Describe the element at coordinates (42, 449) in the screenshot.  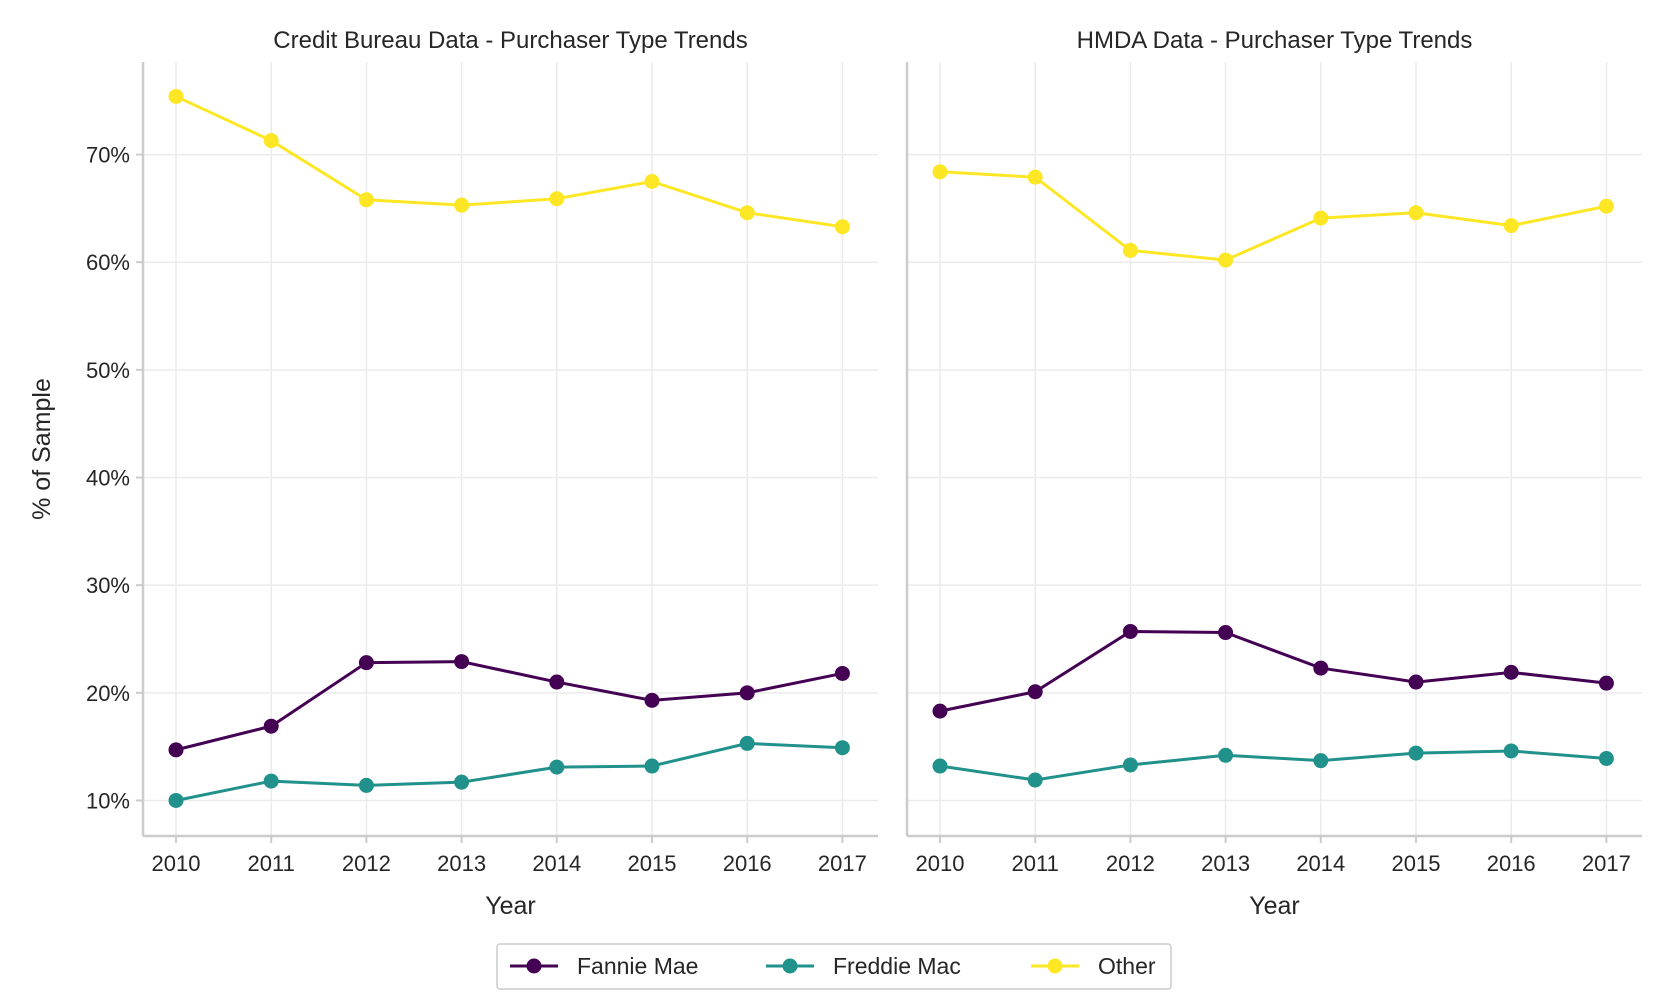
I see `y-axis-label: % of Sample` at that location.